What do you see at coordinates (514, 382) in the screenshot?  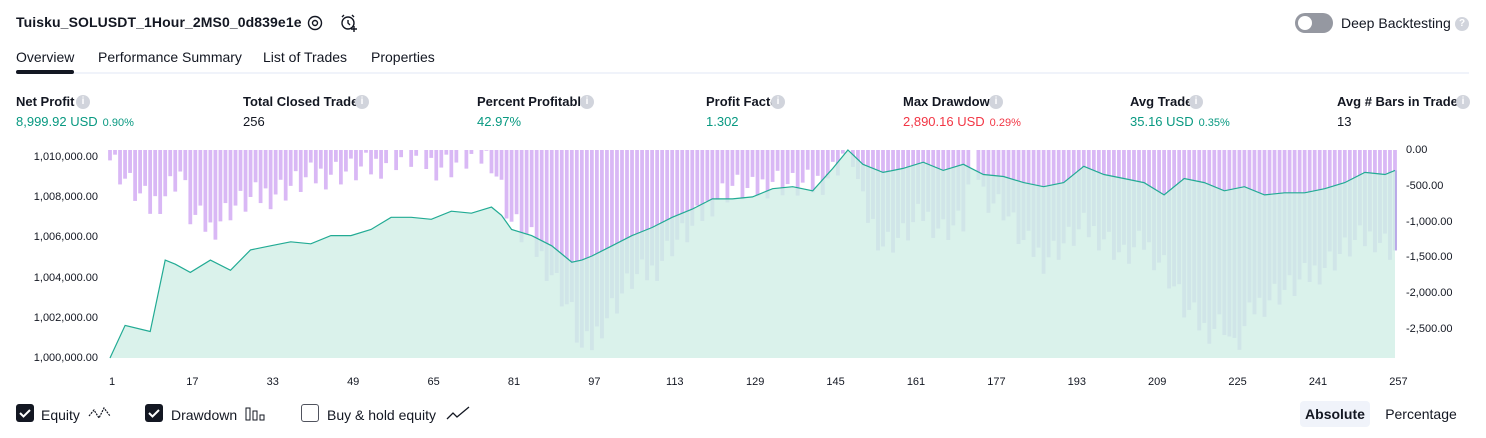 I see `x-axis-tick: 81` at bounding box center [514, 382].